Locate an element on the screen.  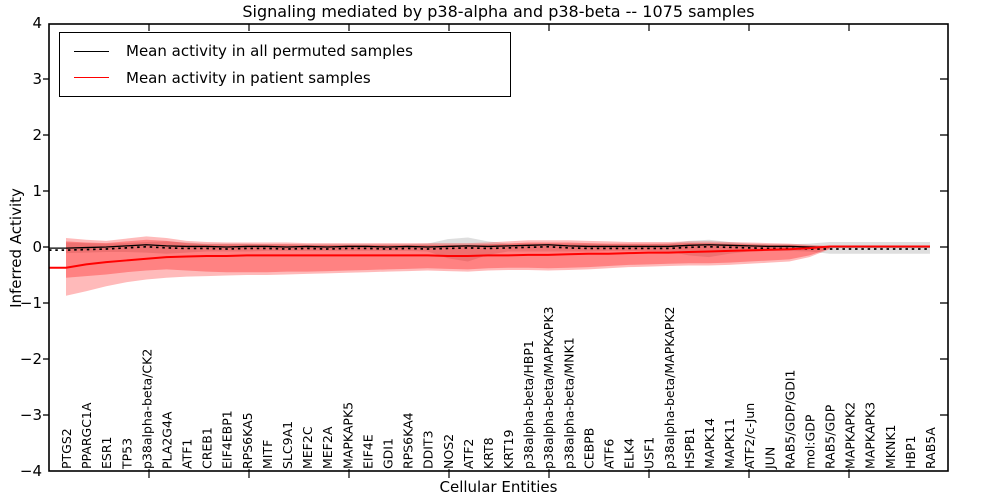
x-tick-label: PTGS2 is located at coordinates (66, 448).